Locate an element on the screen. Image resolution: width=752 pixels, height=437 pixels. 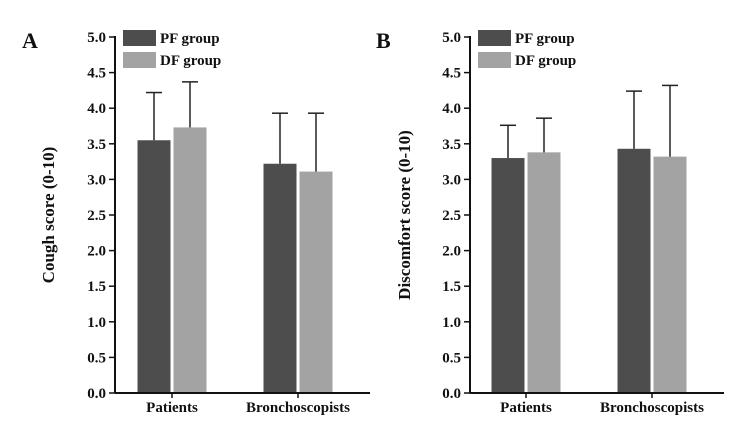
panel-a-ytick-label-1: 0.5 is located at coordinates (96, 358).